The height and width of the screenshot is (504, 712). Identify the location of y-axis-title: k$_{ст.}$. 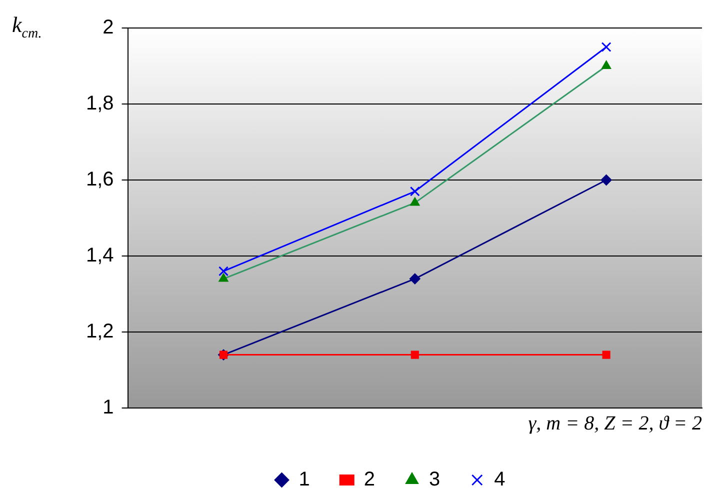
(27, 27).